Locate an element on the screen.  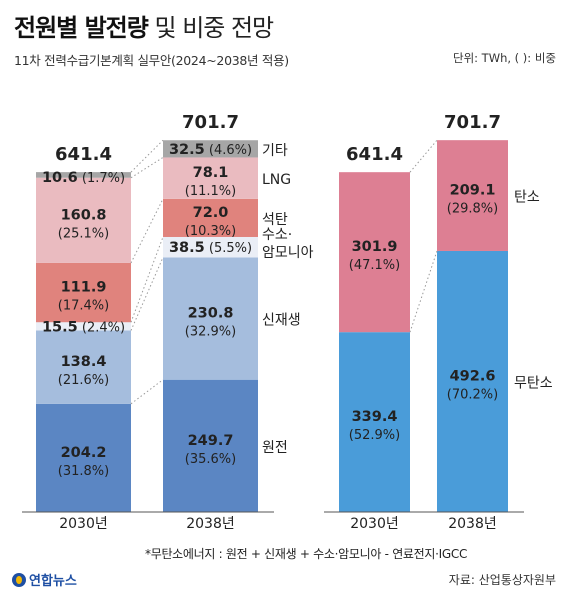
x-tick-left-1: 2038년 is located at coordinates (210, 524).